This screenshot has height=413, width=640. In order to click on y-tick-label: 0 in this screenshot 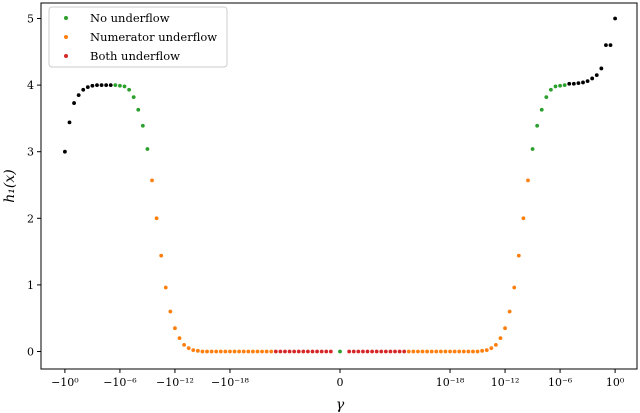, I will do `click(30, 352)`.